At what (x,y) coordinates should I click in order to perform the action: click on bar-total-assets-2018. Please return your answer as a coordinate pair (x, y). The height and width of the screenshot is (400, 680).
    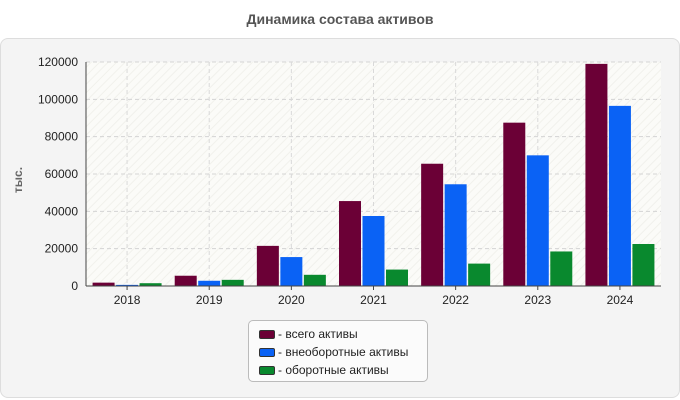
    Looking at the image, I should click on (103, 284).